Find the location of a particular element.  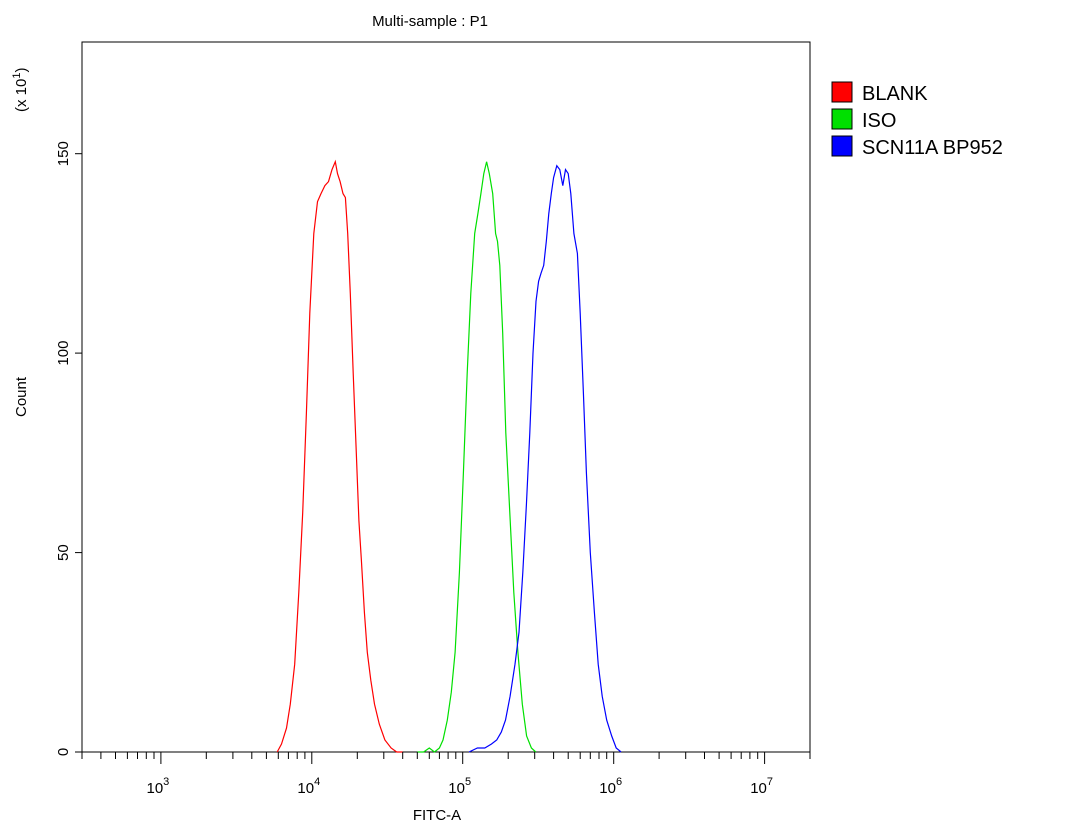

y-tick-label: 0 is located at coordinates (63, 752).